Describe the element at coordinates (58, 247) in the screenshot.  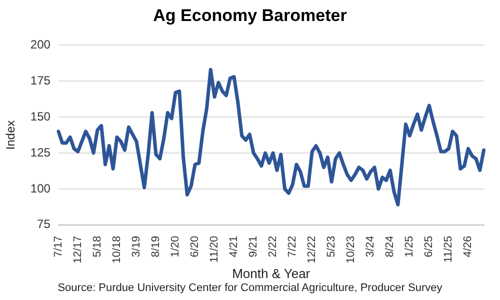
I see `x-tick-label: 7/17` at that location.